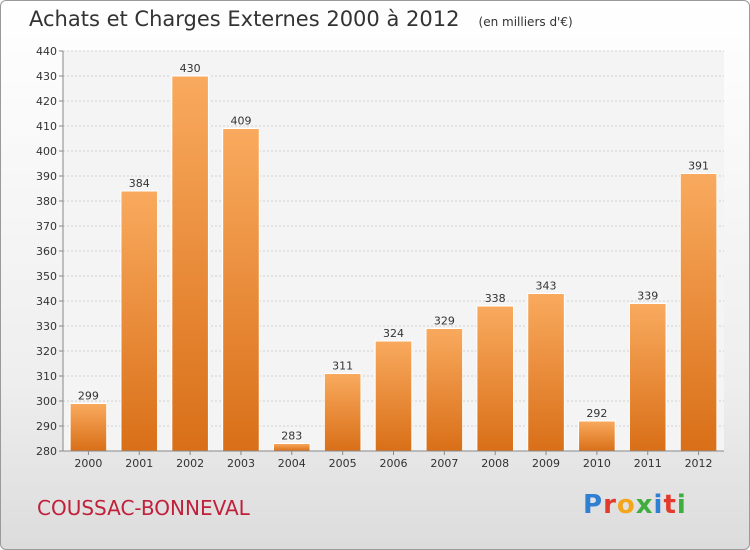 The image size is (750, 550). Describe the element at coordinates (139, 321) in the screenshot. I see `bar-2001` at that location.